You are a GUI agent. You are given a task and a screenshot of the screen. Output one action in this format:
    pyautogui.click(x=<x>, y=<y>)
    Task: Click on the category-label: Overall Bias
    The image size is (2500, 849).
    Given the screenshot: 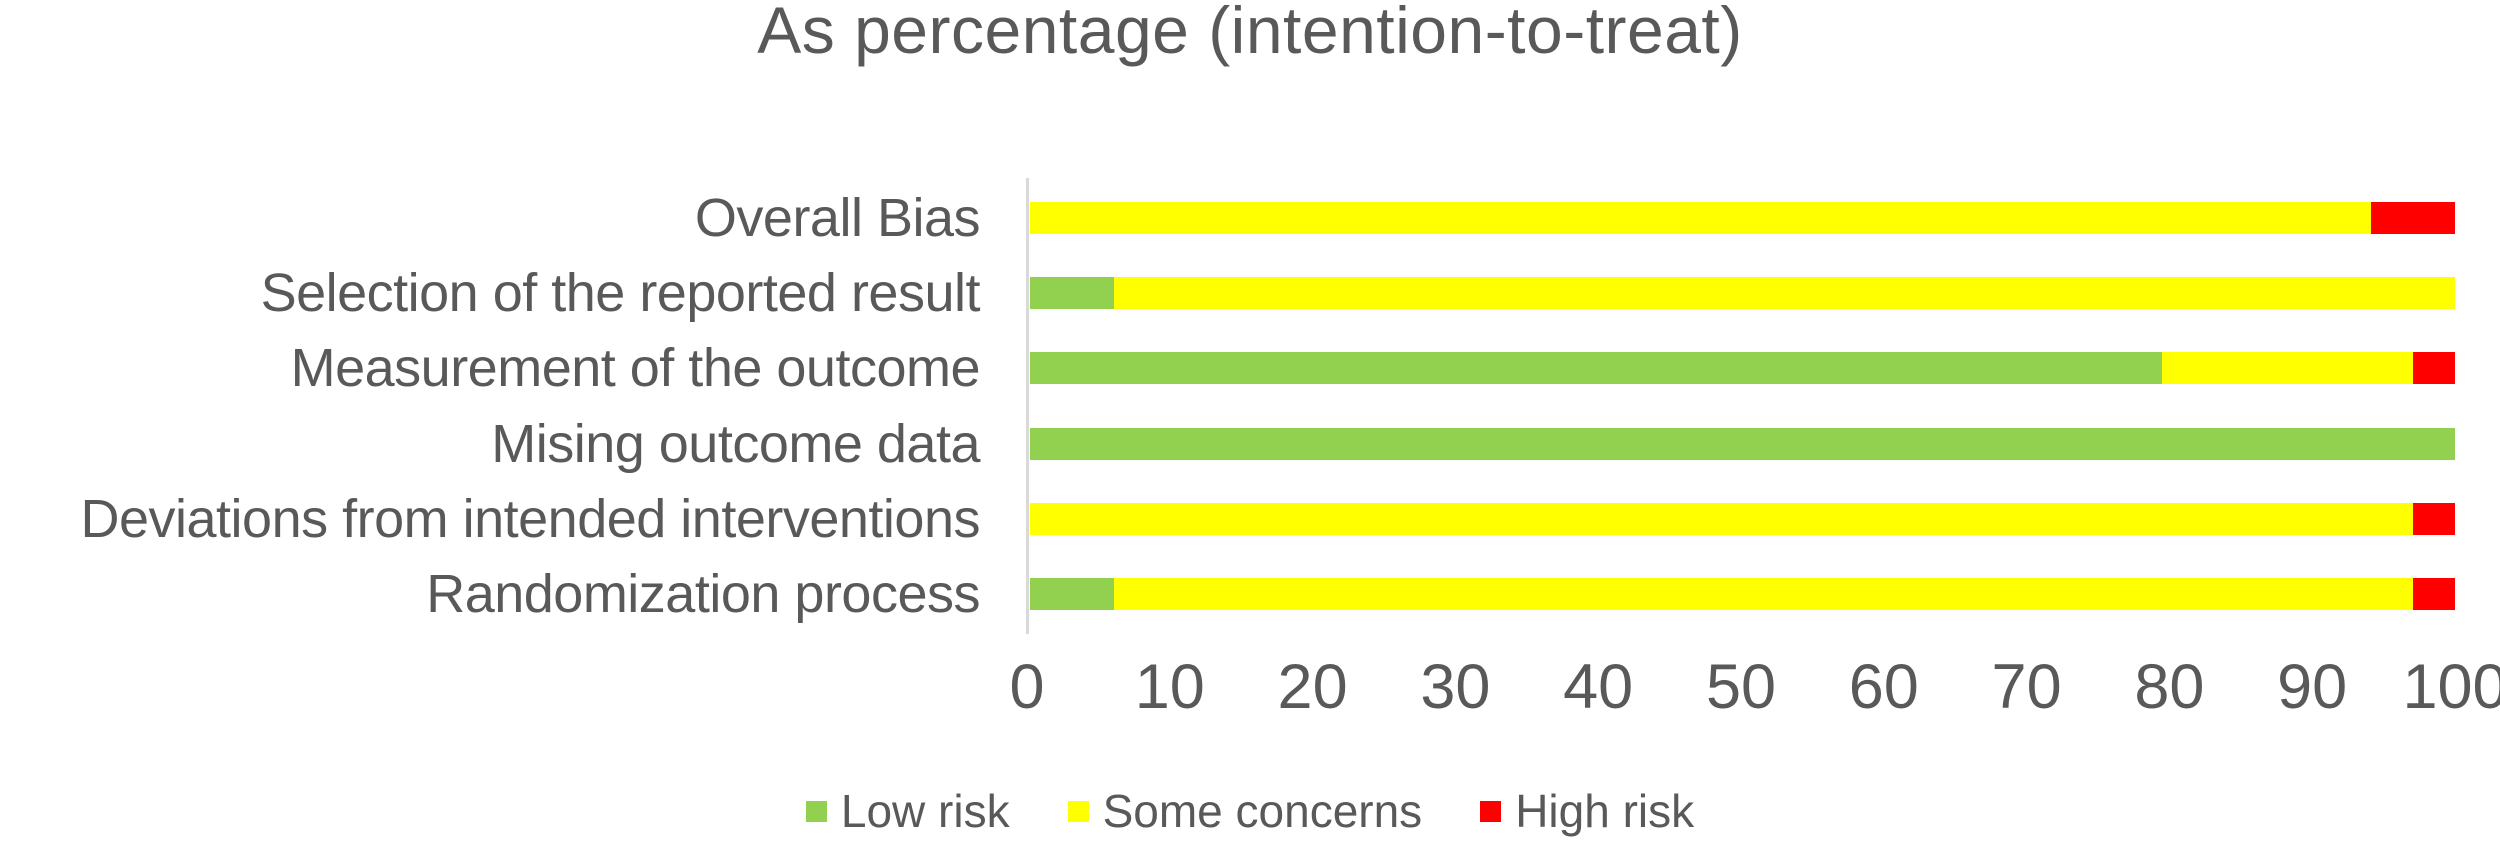 What is the action you would take?
    pyautogui.click(x=837, y=217)
    